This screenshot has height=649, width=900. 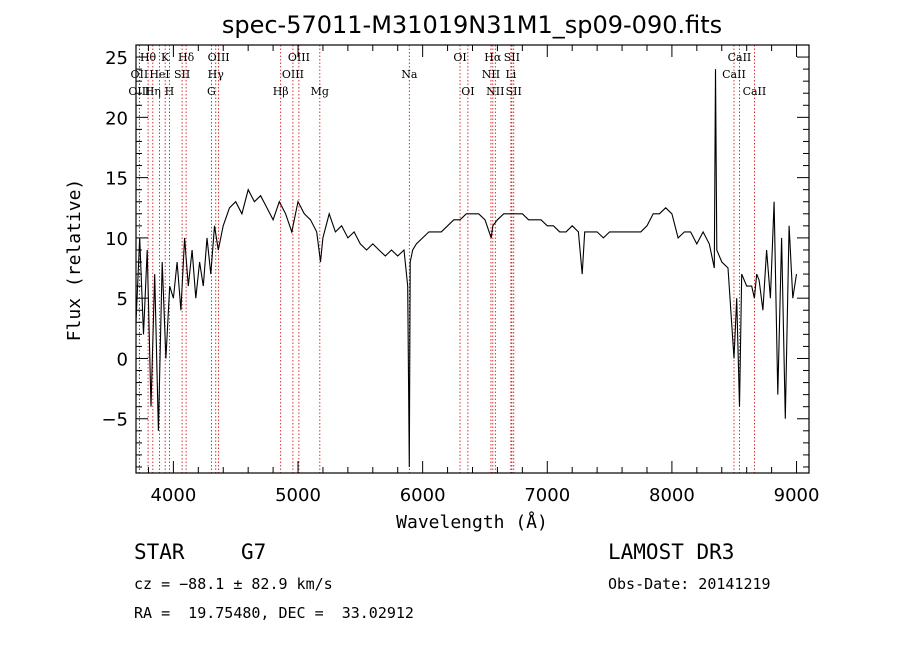 What do you see at coordinates (671, 552) in the screenshot?
I see `survey-name: LAMOST DR3` at bounding box center [671, 552].